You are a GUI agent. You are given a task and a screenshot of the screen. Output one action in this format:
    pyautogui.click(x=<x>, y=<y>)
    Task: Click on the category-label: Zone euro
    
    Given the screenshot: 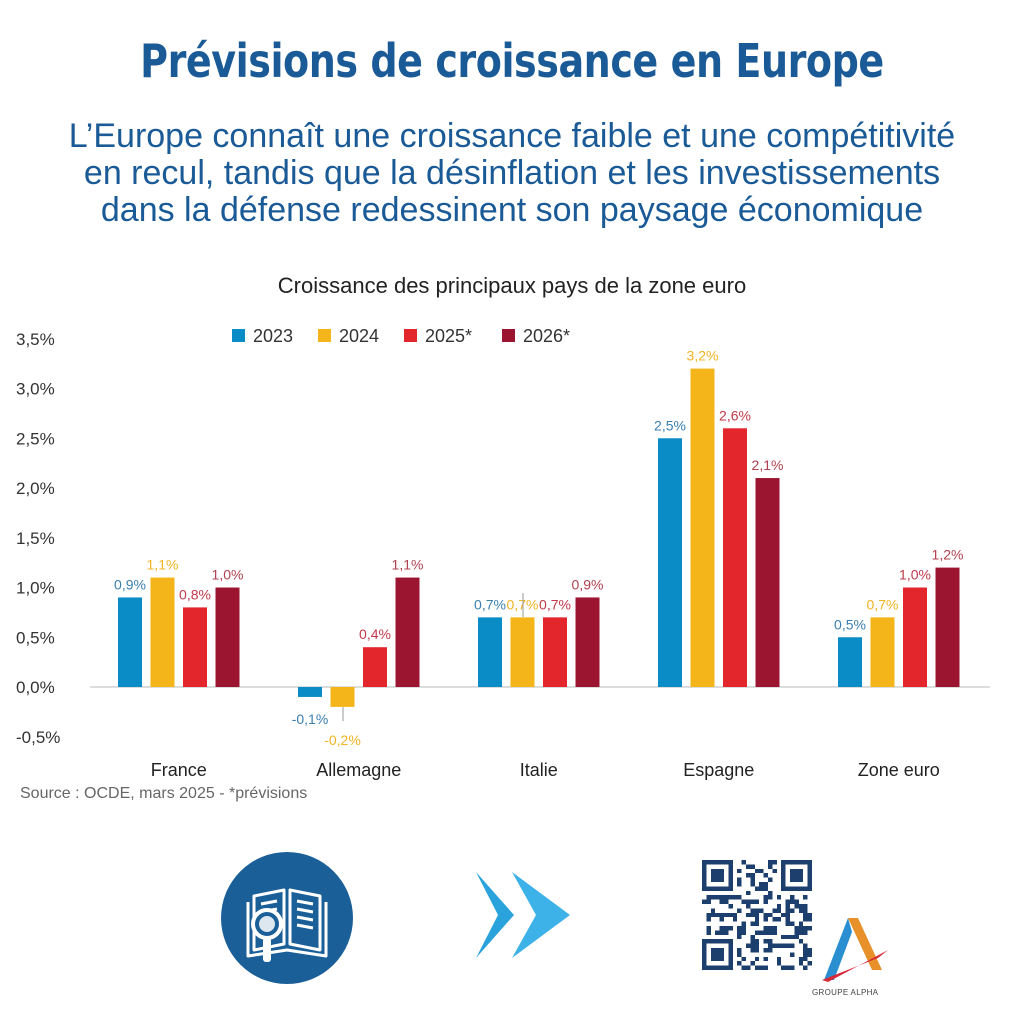 What is the action you would take?
    pyautogui.click(x=899, y=770)
    